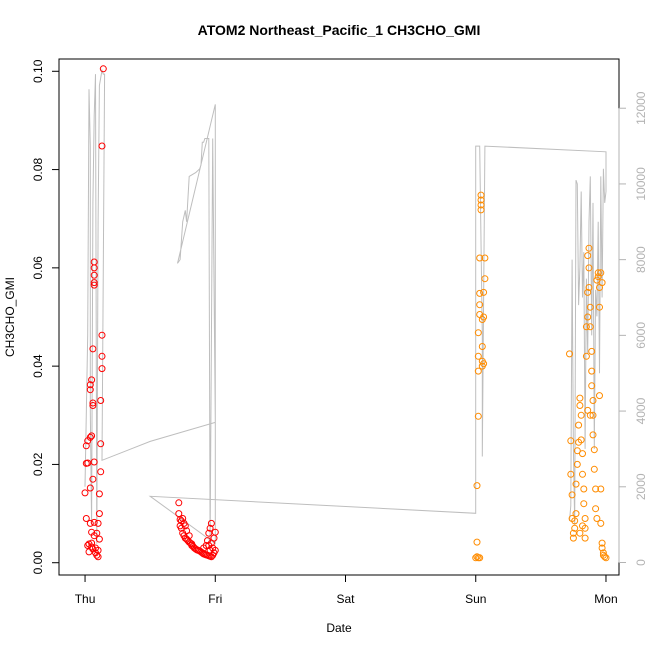 The image size is (650, 650). What do you see at coordinates (215, 599) in the screenshot?
I see `x-tick-label: Fri` at bounding box center [215, 599].